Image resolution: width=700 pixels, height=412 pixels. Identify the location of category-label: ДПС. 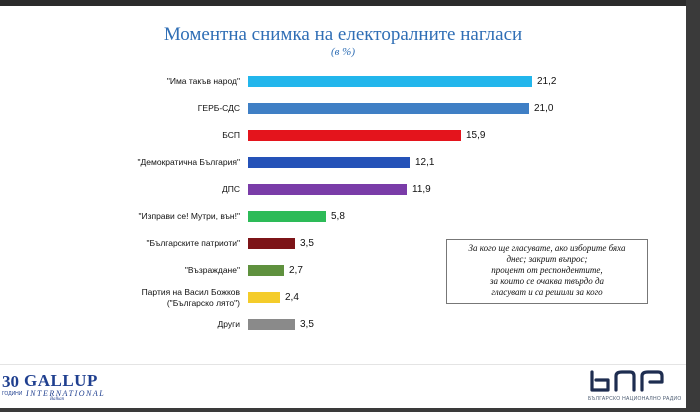
(230, 189).